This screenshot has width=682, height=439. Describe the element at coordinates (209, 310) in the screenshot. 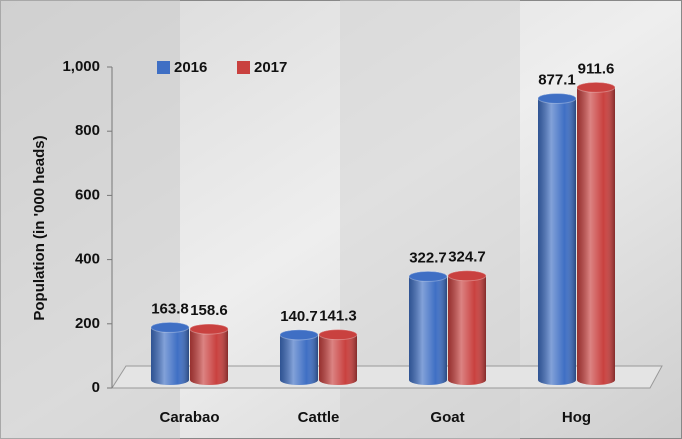

I see `value-label: 158.6` at that location.